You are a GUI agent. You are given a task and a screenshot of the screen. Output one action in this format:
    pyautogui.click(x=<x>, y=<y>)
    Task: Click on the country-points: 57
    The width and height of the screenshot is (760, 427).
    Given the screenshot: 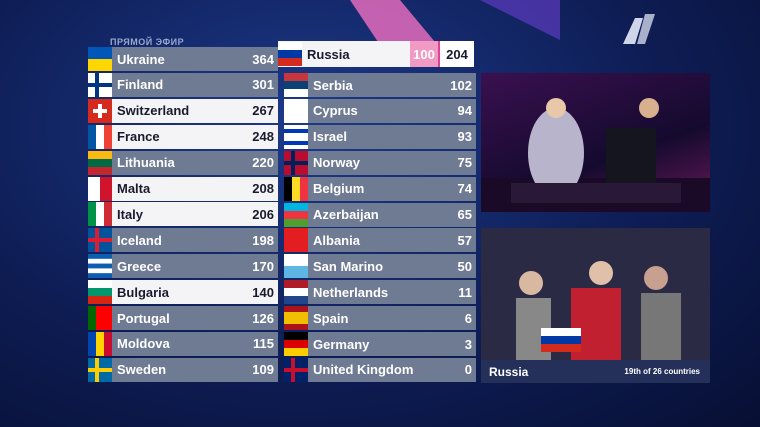 What is the action you would take?
    pyautogui.click(x=464, y=240)
    